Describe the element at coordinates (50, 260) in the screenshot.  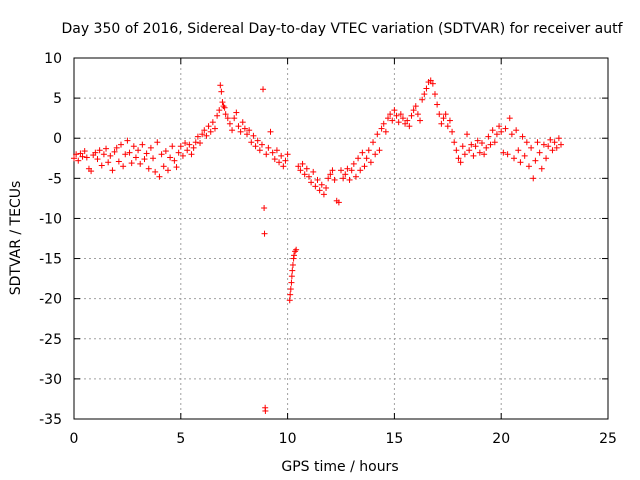
I see `y-tick-label: -15` at that location.